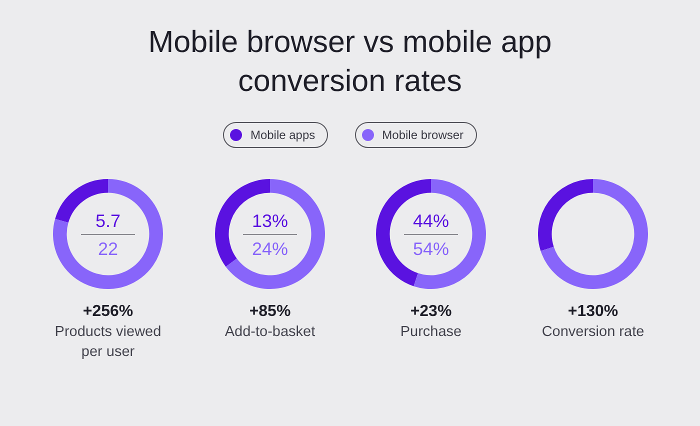  I want to click on data-label: 44%, so click(431, 220).